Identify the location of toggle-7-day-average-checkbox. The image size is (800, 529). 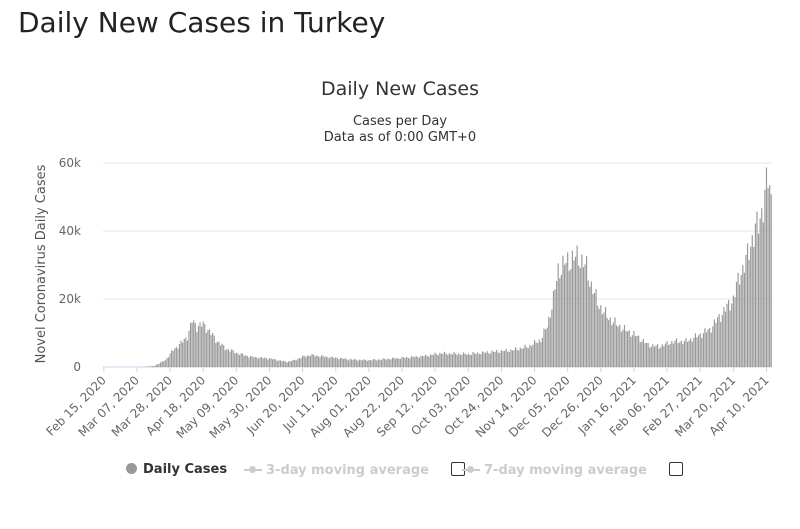
(675, 469).